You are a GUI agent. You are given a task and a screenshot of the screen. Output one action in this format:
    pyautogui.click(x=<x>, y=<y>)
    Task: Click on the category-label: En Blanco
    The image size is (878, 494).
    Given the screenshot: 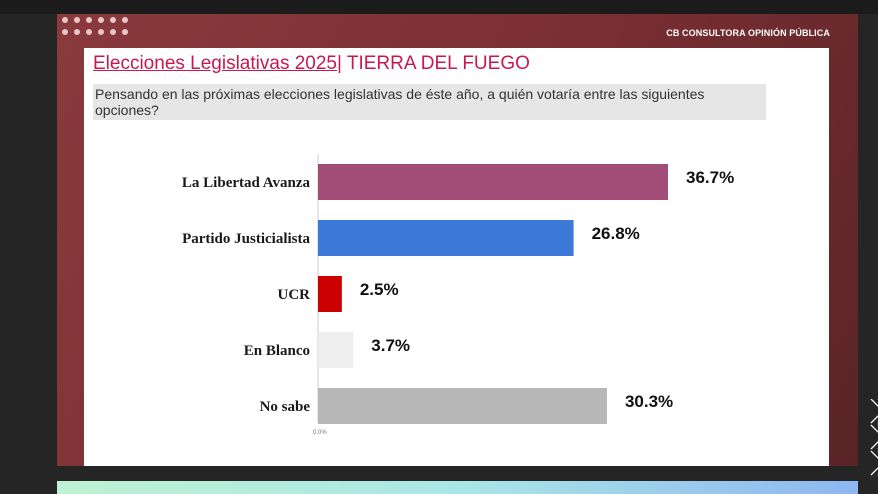 What is the action you would take?
    pyautogui.click(x=277, y=351)
    